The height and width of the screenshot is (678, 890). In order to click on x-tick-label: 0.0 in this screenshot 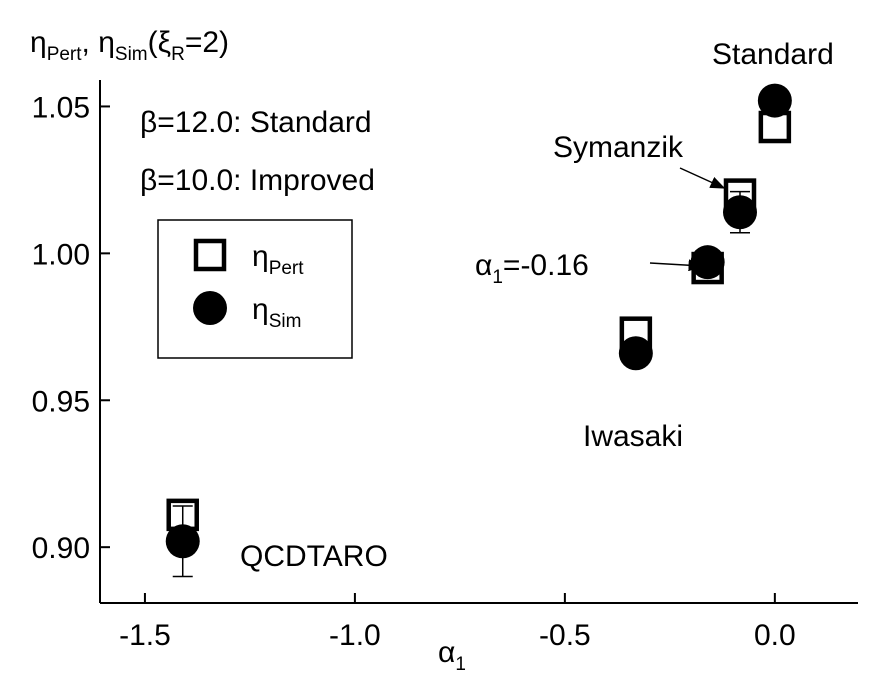, I will do `click(775, 635)`.